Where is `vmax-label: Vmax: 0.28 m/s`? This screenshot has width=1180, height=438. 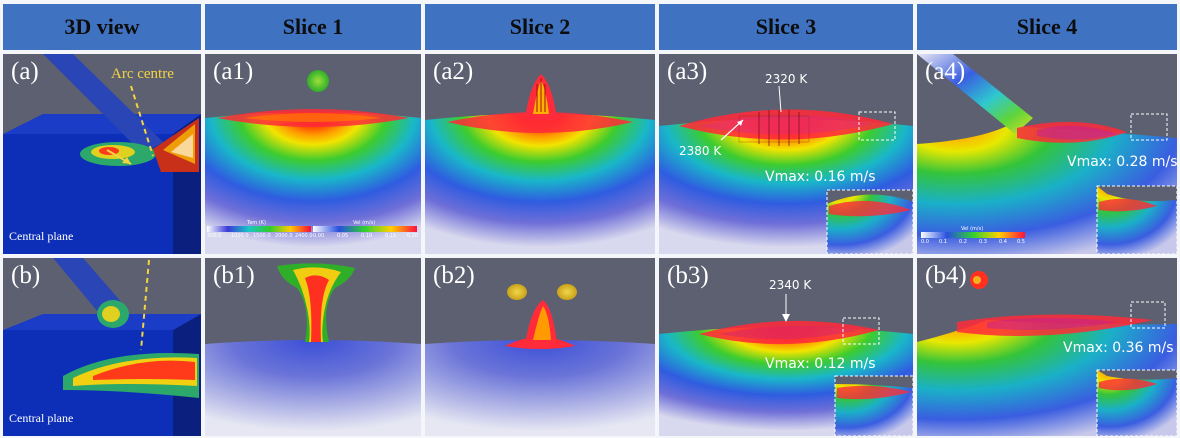
vmax-label: Vmax: 0.28 m/s is located at coordinates (1122, 162).